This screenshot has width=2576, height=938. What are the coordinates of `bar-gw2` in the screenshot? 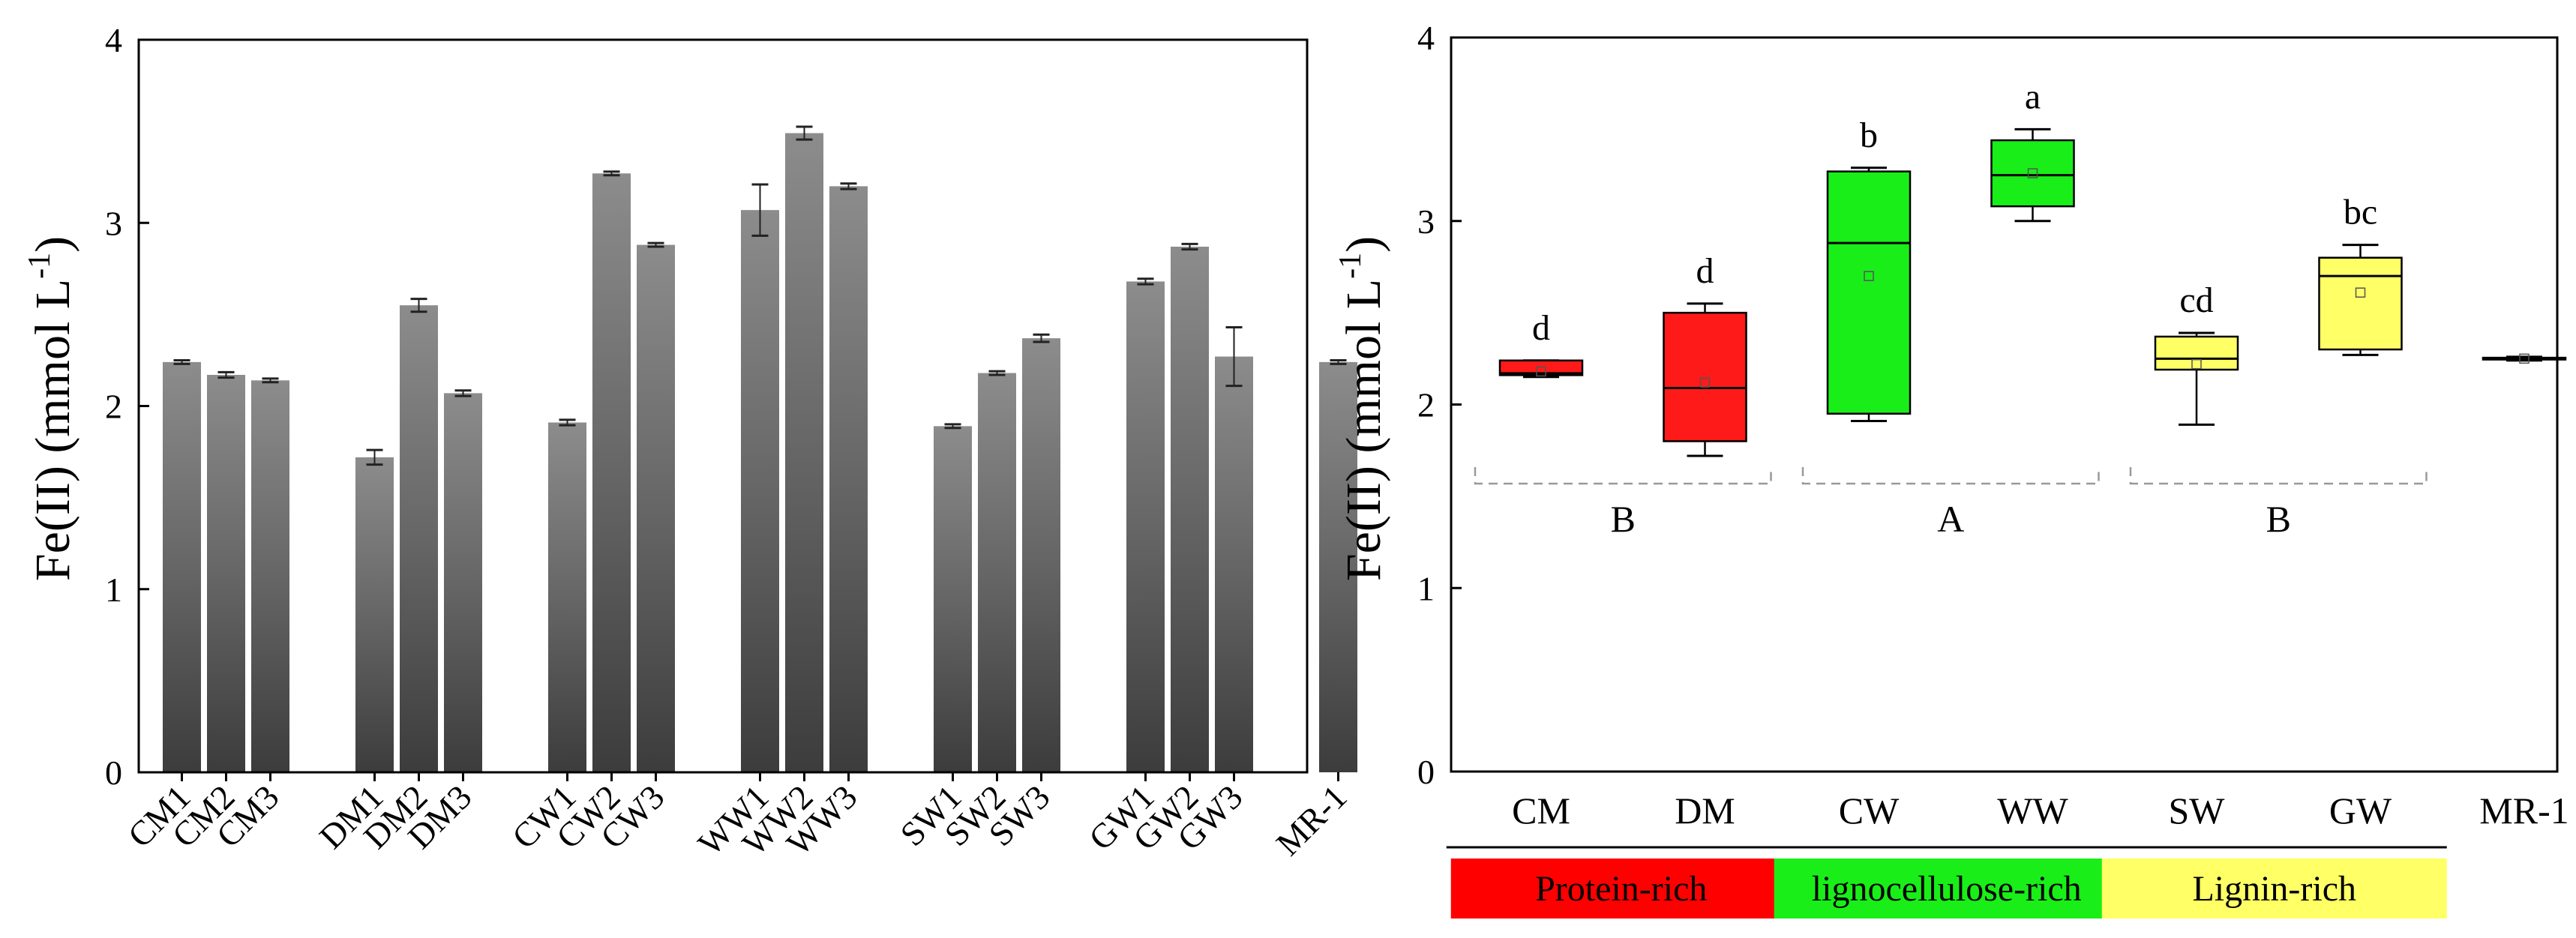 It's located at (1190, 509).